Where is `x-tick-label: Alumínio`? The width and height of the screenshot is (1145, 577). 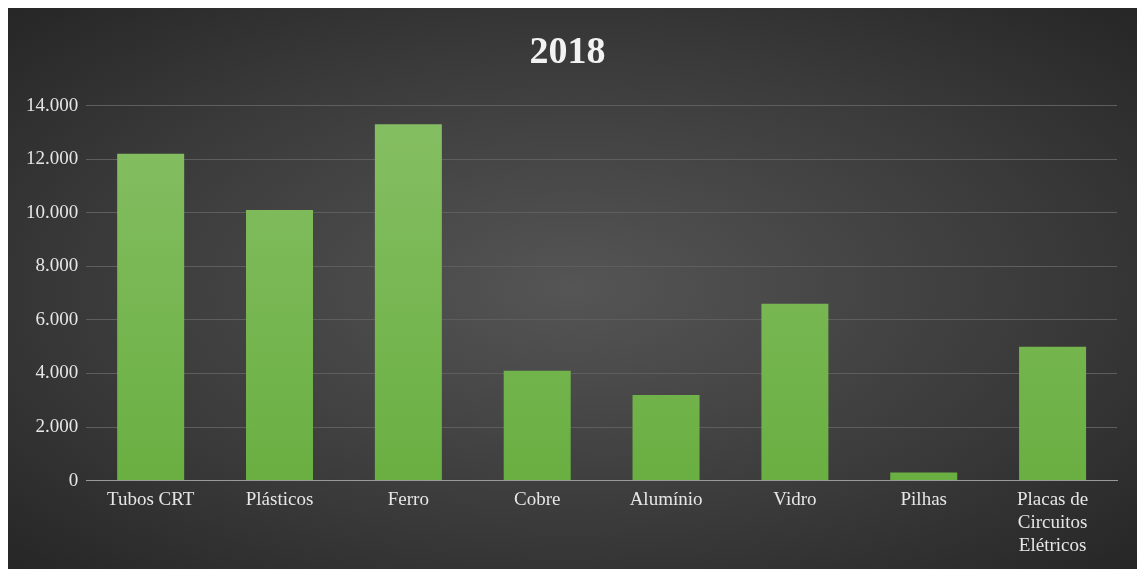 x-tick-label: Alumínio is located at coordinates (666, 498).